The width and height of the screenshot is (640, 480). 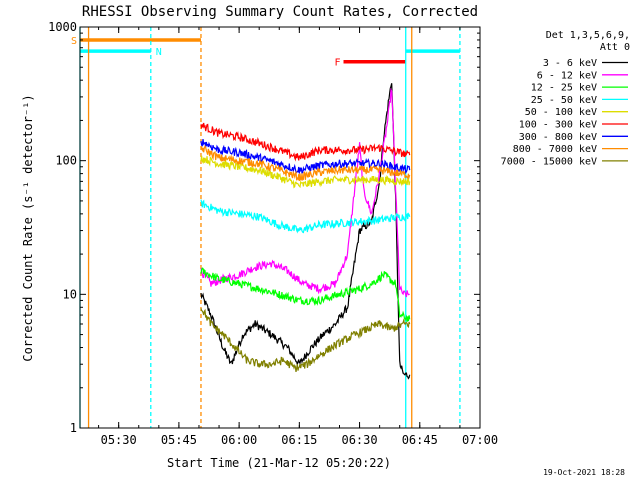 What do you see at coordinates (567, 75) in the screenshot?
I see `legend-label-1: 6 - 12 keV` at bounding box center [567, 75].